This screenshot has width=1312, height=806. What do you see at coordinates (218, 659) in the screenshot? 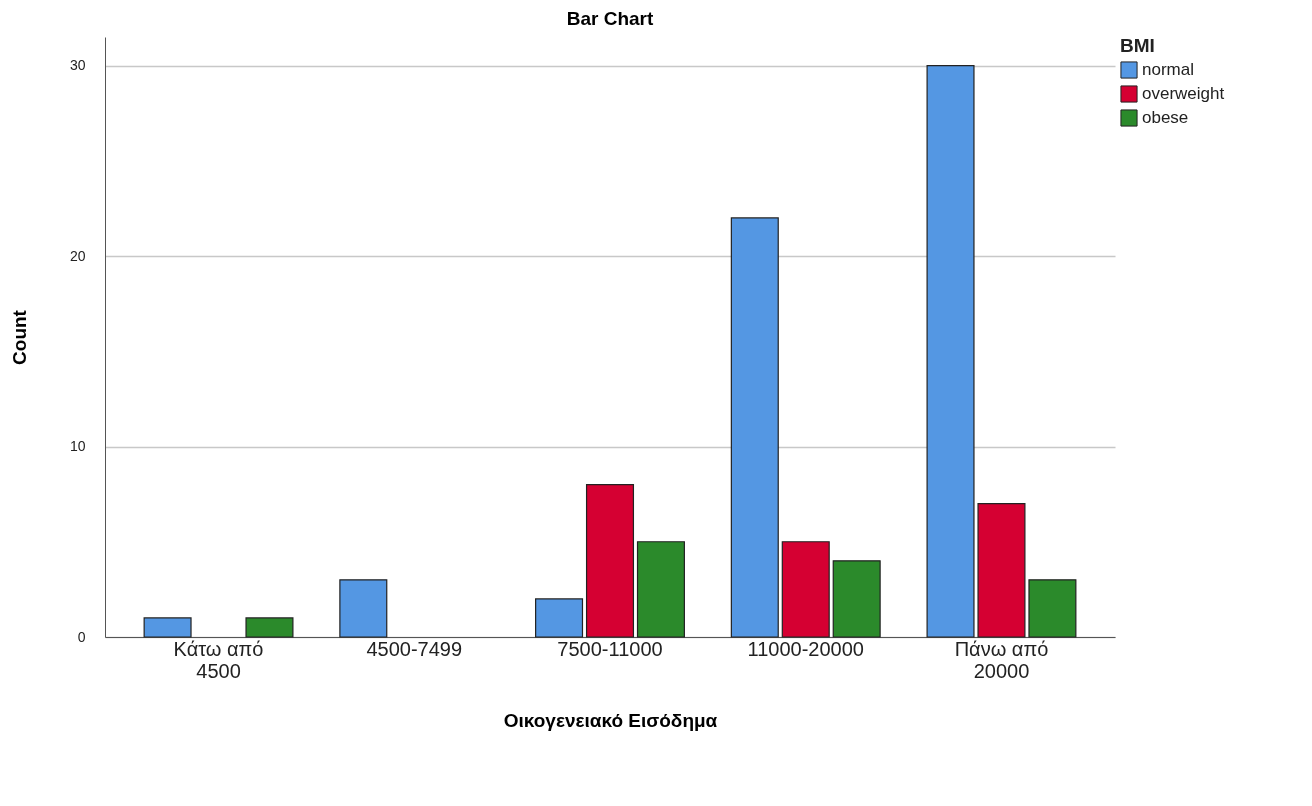
I see `x-tick-label: Κάτω από 4500` at bounding box center [218, 659].